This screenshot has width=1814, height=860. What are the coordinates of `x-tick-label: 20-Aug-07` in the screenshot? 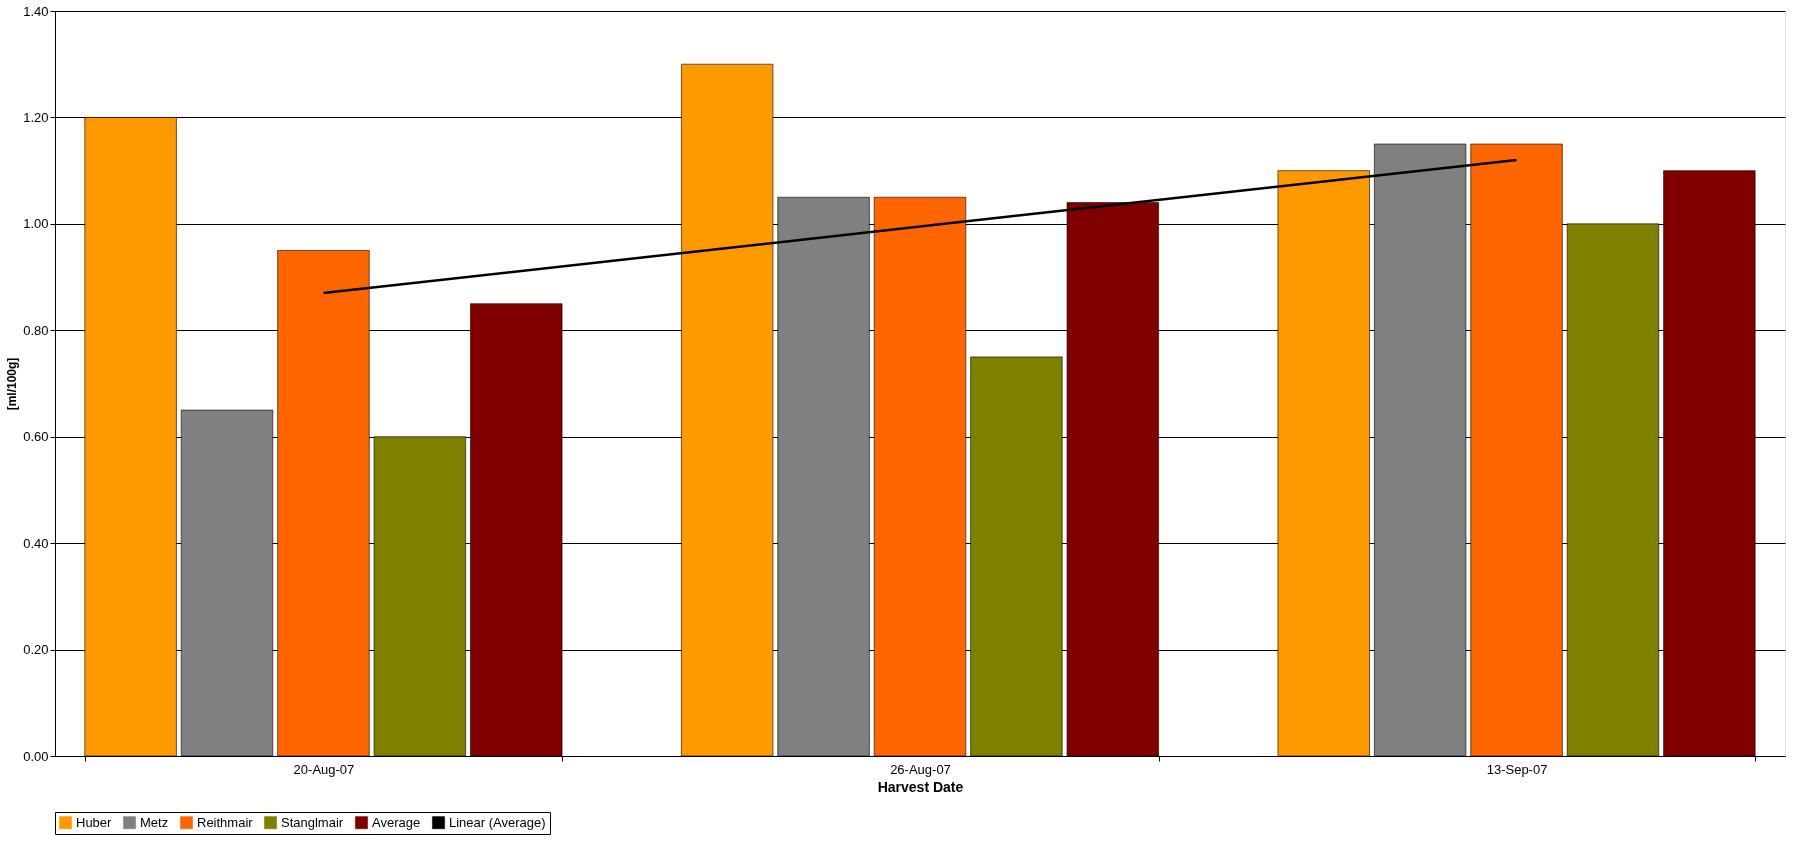 It's located at (324, 769).